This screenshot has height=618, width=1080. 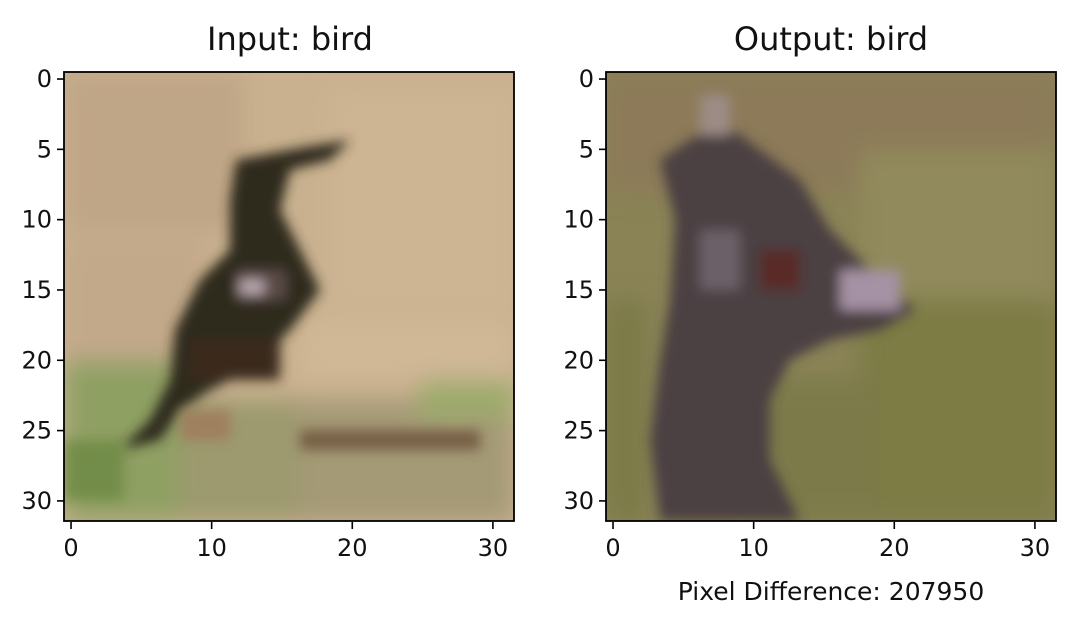 I want to click on input-y-tick-label: 25, so click(x=36, y=431).